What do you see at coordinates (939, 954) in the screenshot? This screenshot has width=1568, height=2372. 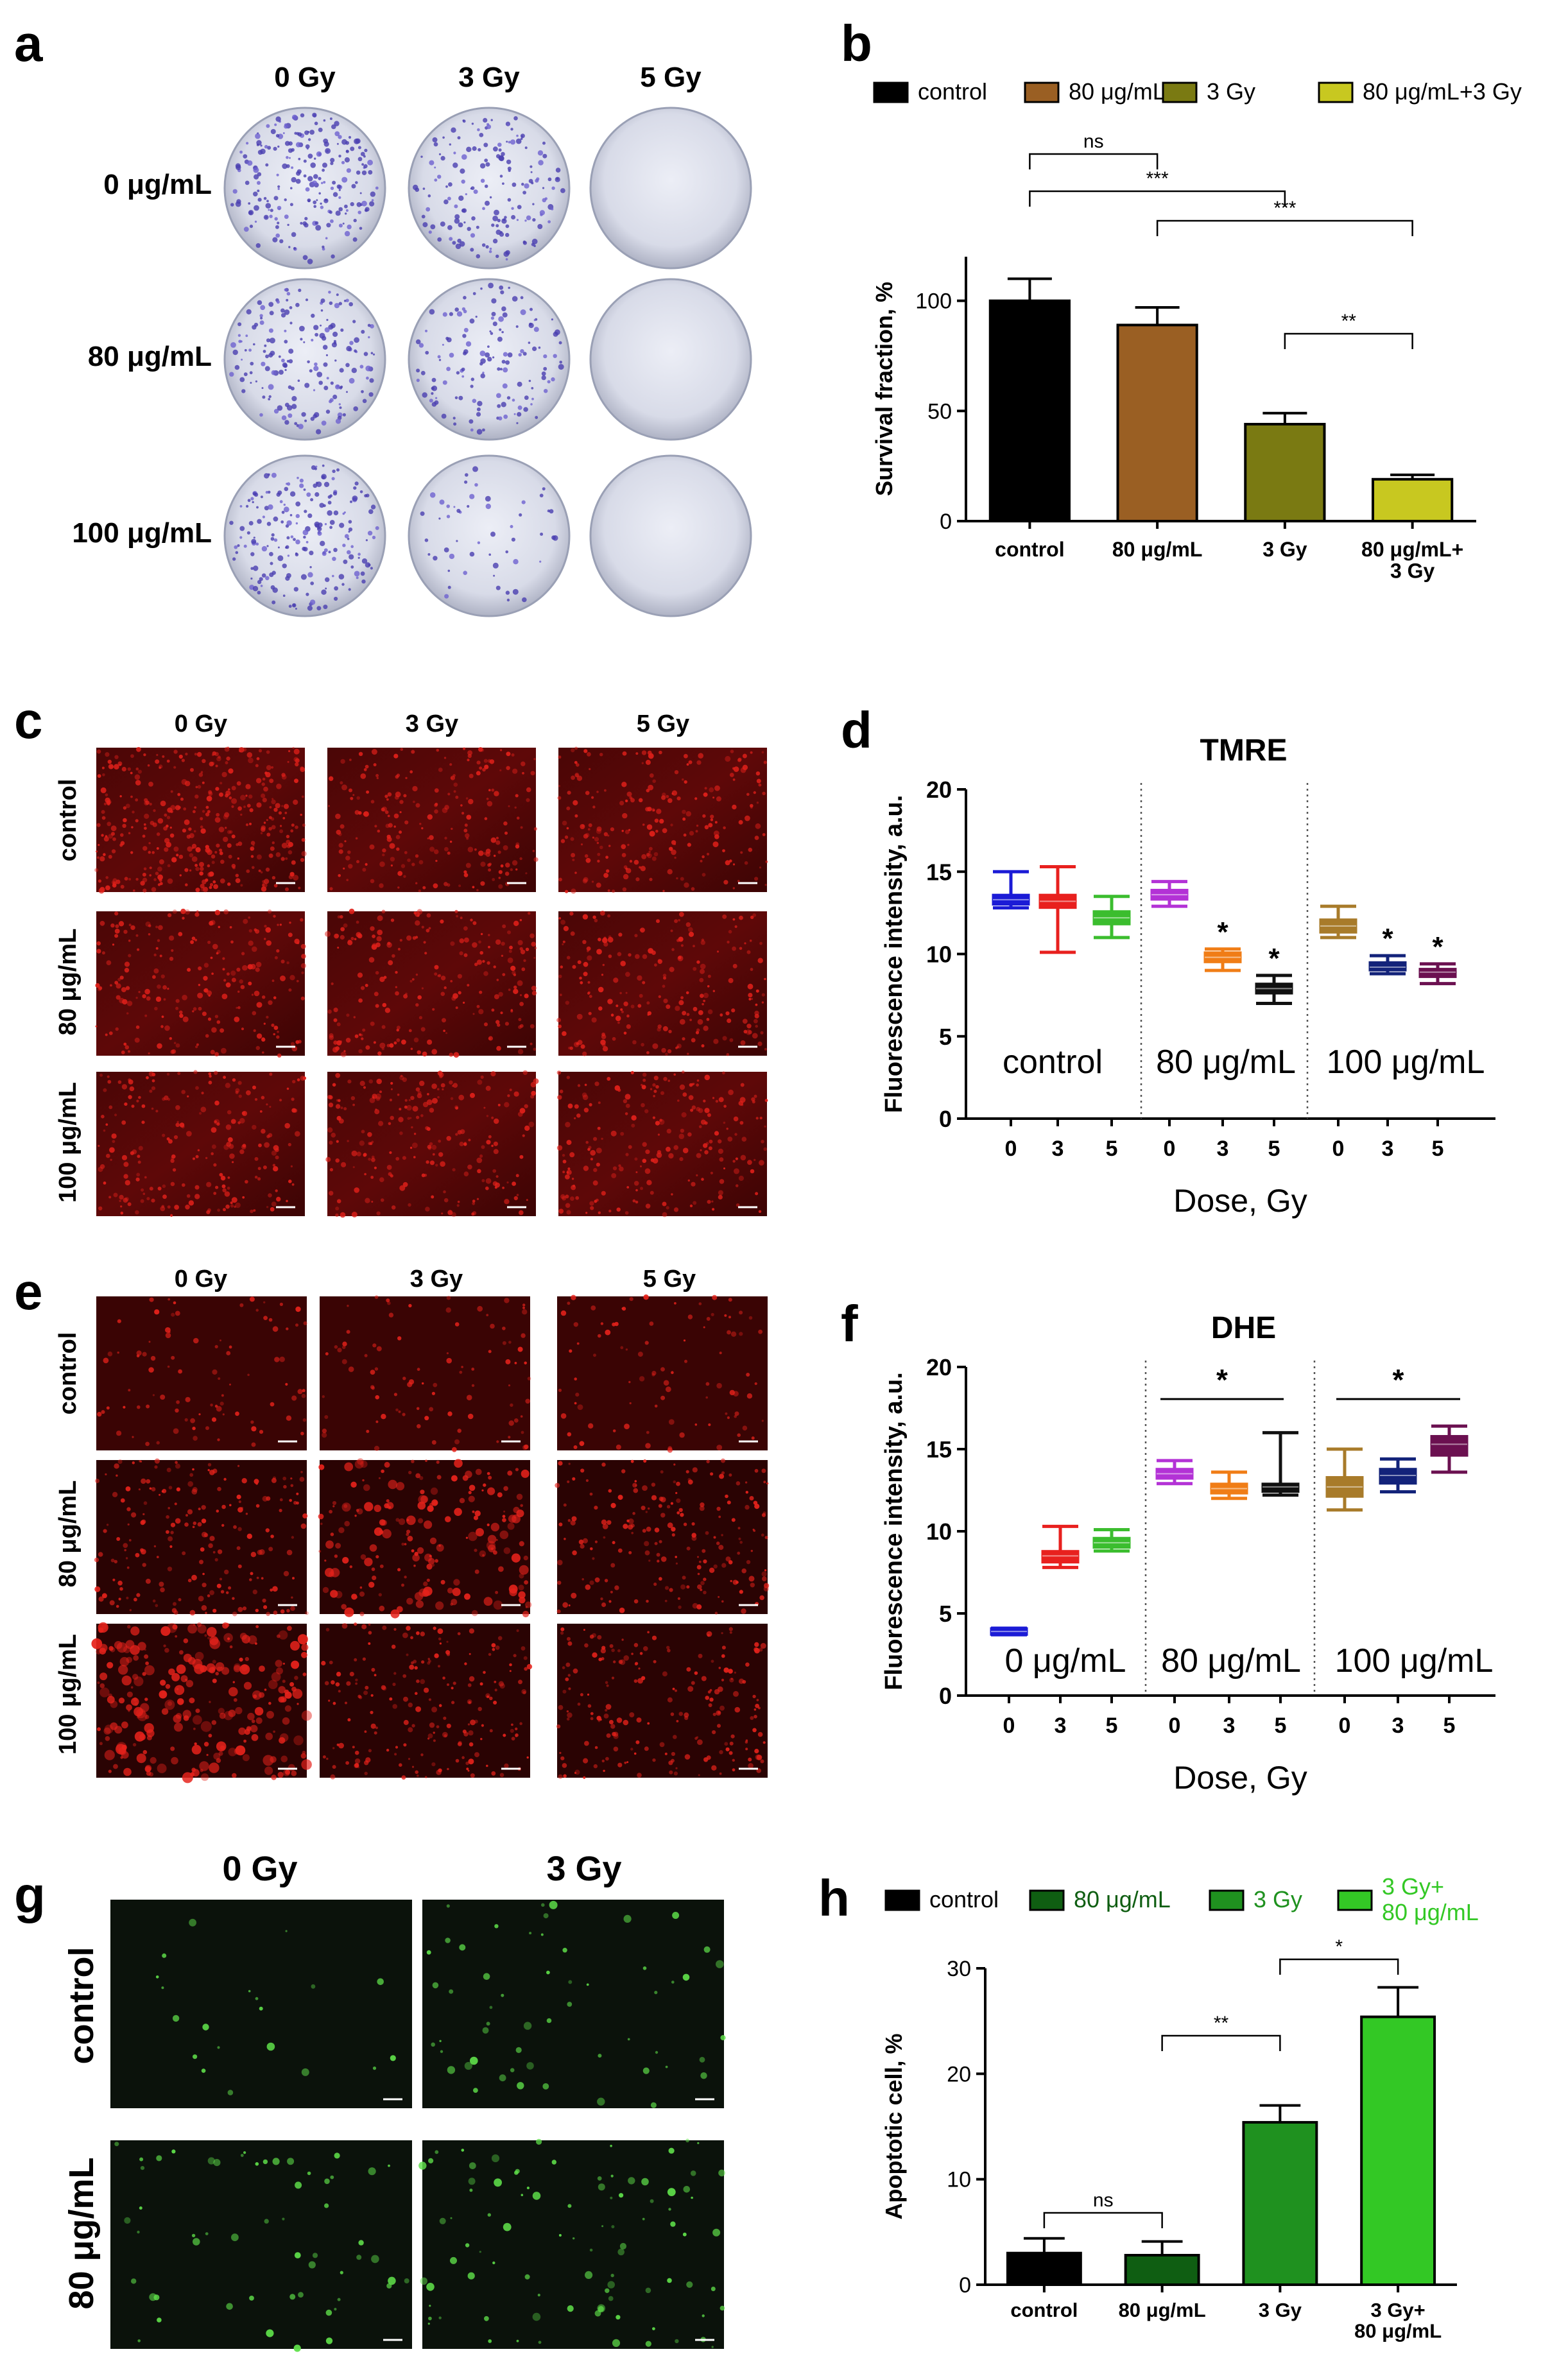 I see `y-tick-label: 10` at bounding box center [939, 954].